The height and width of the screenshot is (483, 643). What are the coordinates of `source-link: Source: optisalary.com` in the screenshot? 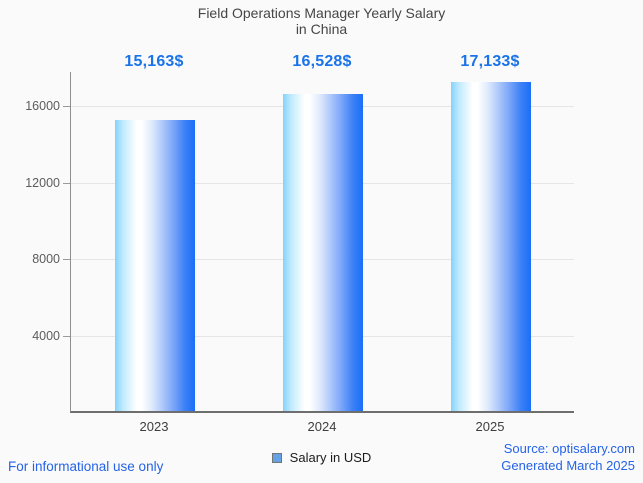 It's located at (569, 448).